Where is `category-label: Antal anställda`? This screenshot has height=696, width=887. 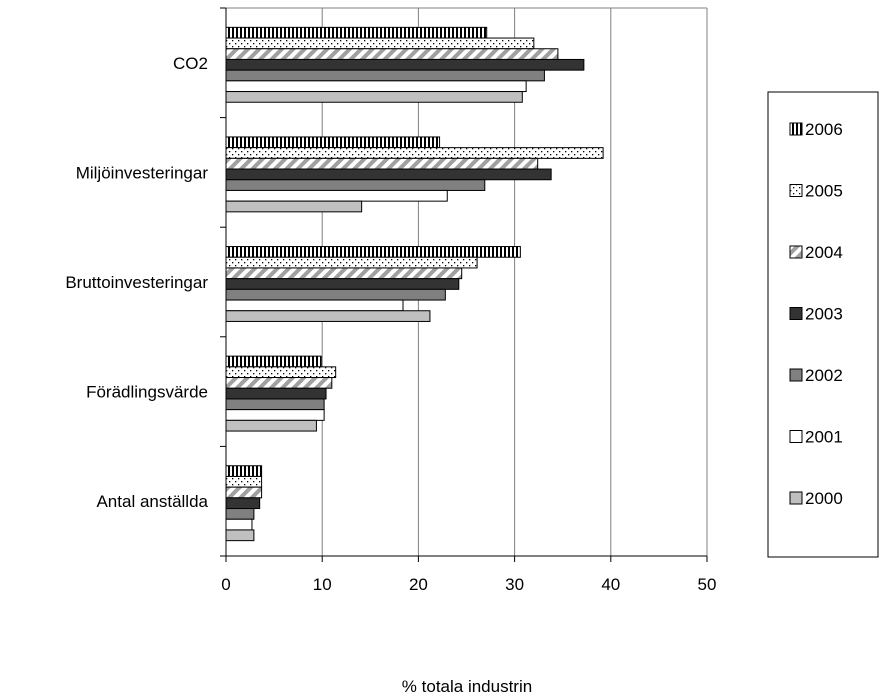
category-label: Antal anställda is located at coordinates (152, 501).